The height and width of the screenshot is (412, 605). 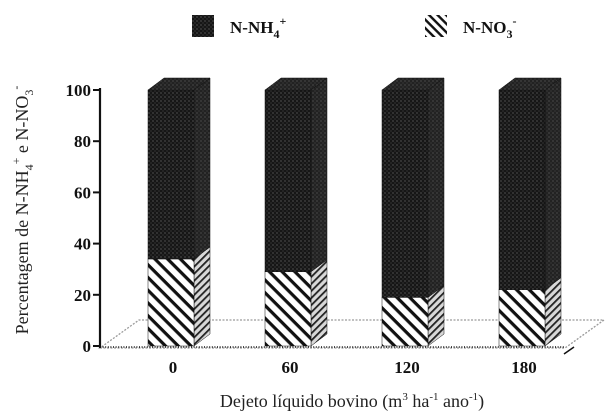 I want to click on legend-label-nh4: N-NH4+, so click(x=258, y=27).